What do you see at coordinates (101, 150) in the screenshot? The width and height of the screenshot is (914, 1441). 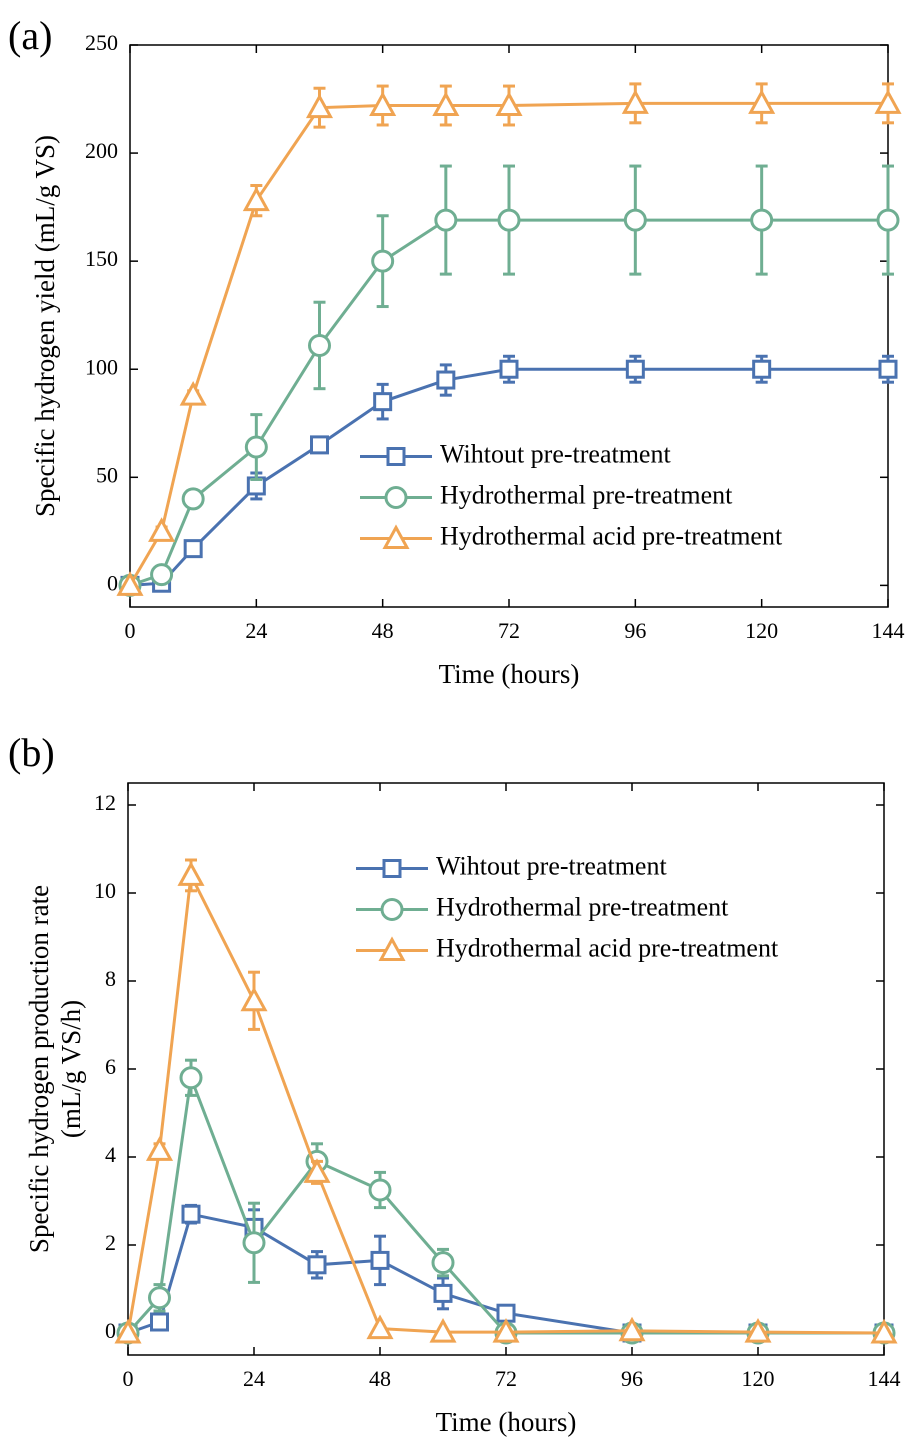 I see `y-tick-label: 200` at bounding box center [101, 150].